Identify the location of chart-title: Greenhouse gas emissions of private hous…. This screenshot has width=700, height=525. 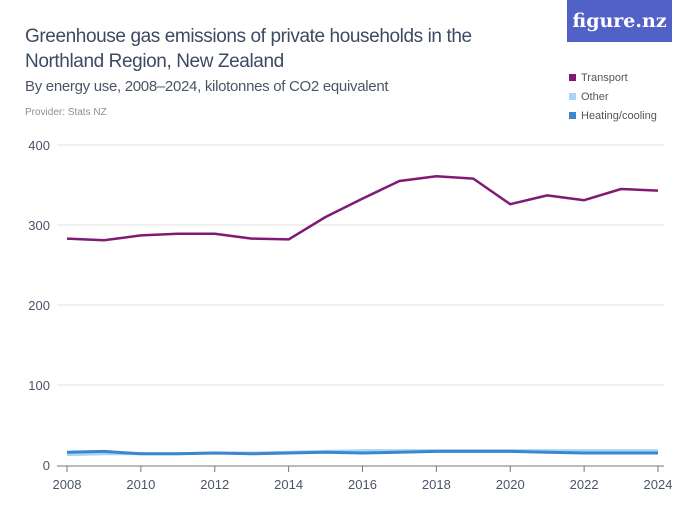
(248, 49).